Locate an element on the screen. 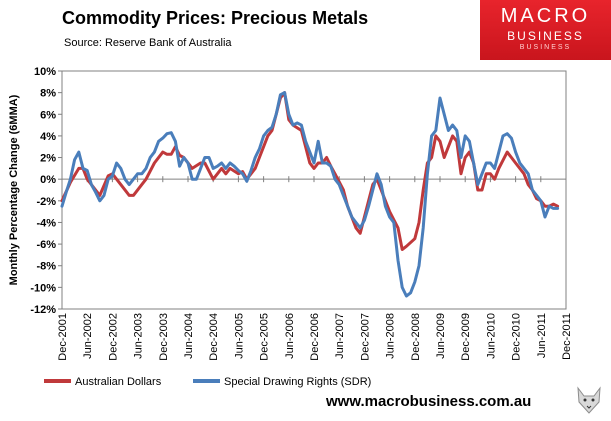  x-tick-label: Jun-2009 is located at coordinates (441, 336).